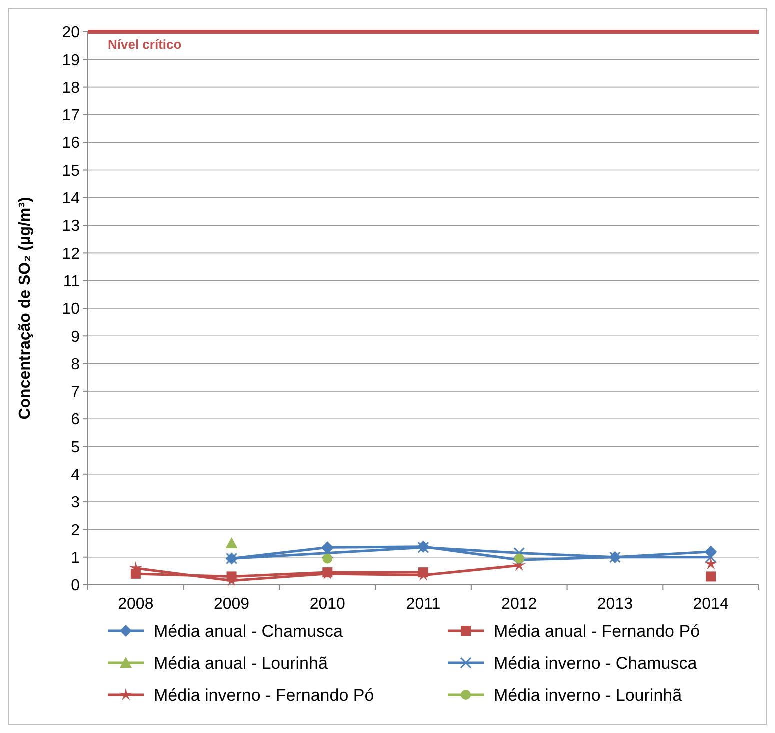 This screenshot has width=775, height=733. What do you see at coordinates (75, 337) in the screenshot?
I see `y-tick-label: 9` at bounding box center [75, 337].